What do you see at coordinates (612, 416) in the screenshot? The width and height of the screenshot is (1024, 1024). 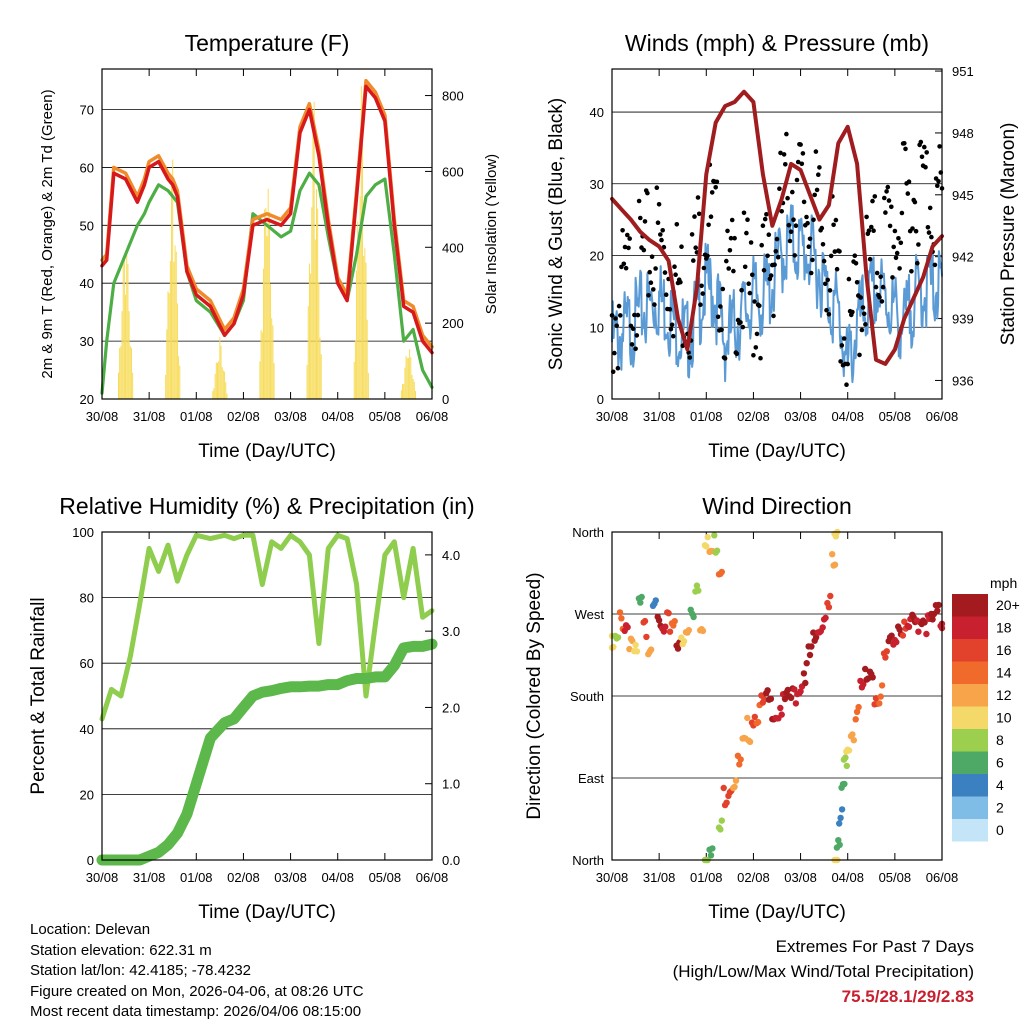 I see `wind-xtick-label: 30/08` at bounding box center [612, 416].